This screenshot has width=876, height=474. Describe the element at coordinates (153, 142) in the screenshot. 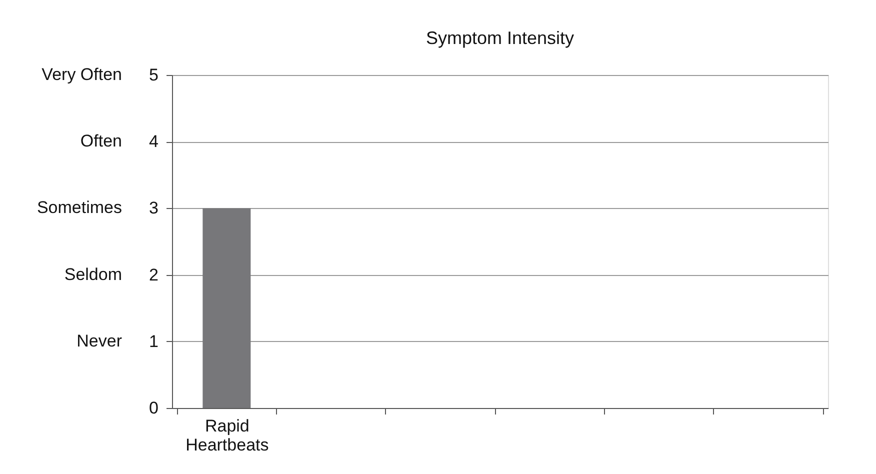

I see `y-tick-label: 4` at that location.